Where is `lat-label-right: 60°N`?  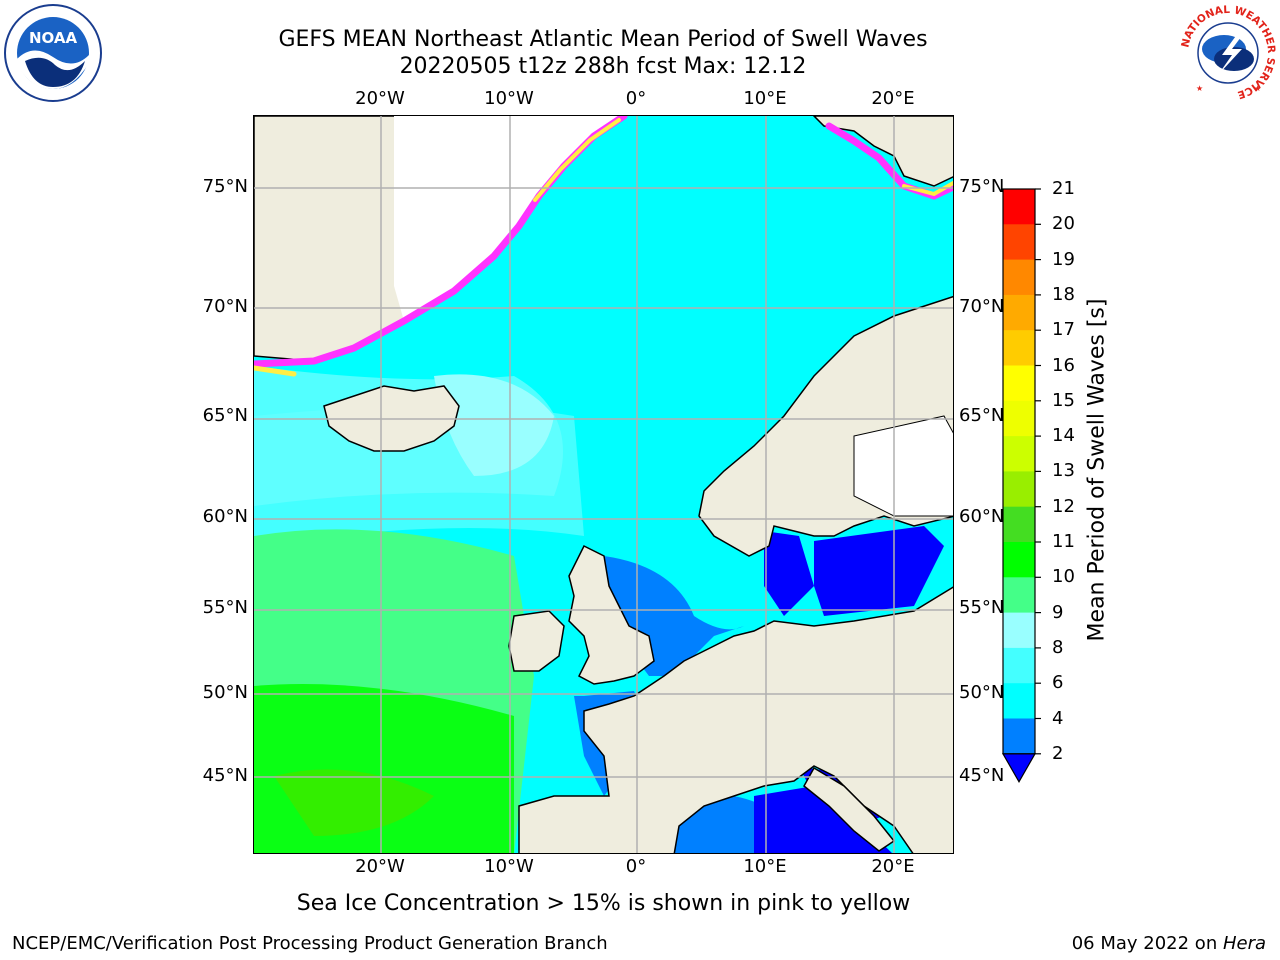
lat-label-right: 60°N is located at coordinates (982, 516).